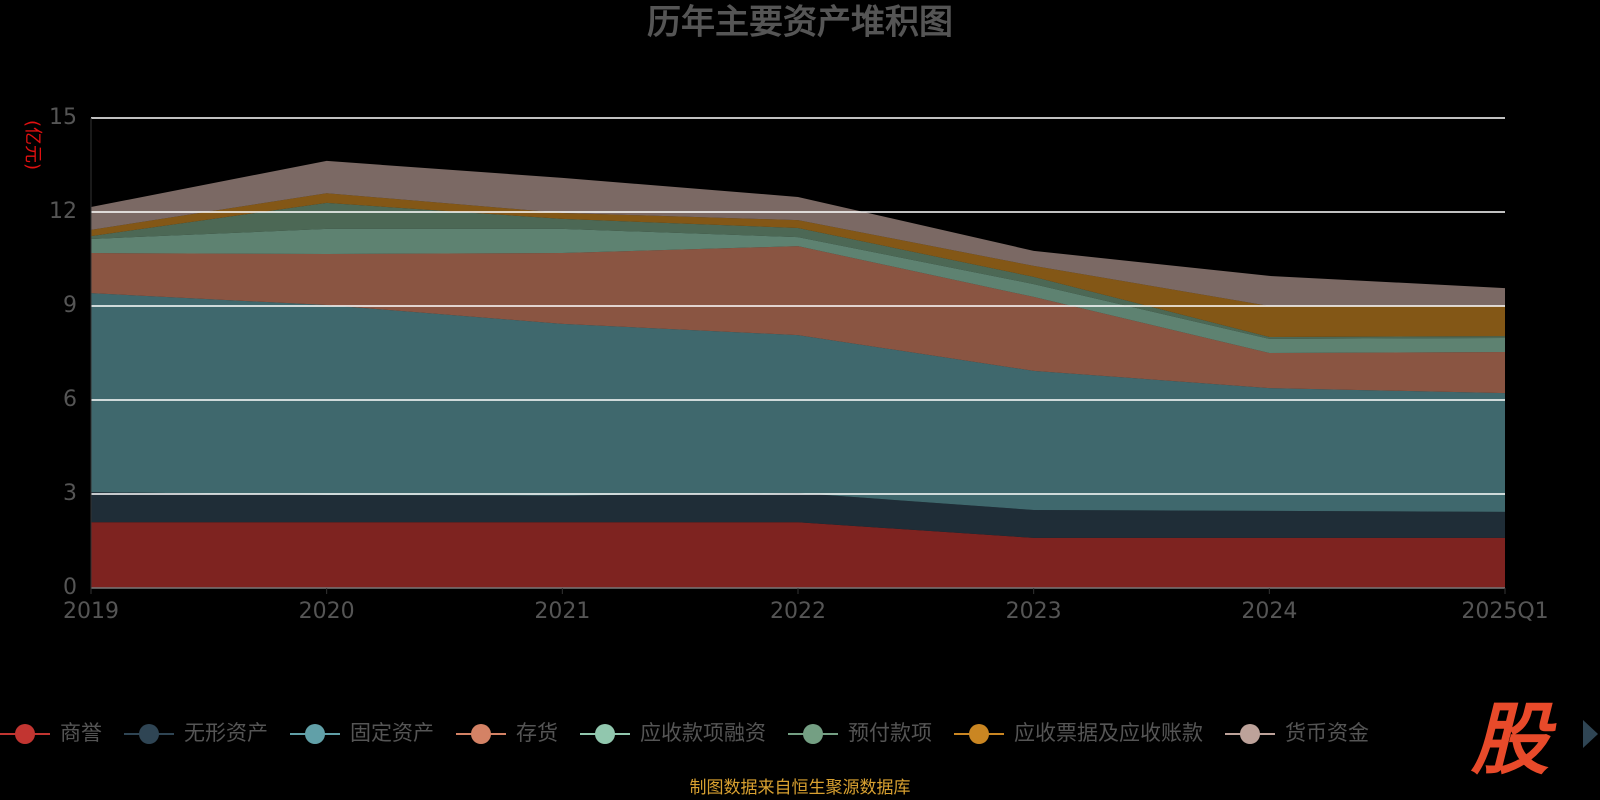  I want to click on y-tick-label: 3, so click(70, 493).